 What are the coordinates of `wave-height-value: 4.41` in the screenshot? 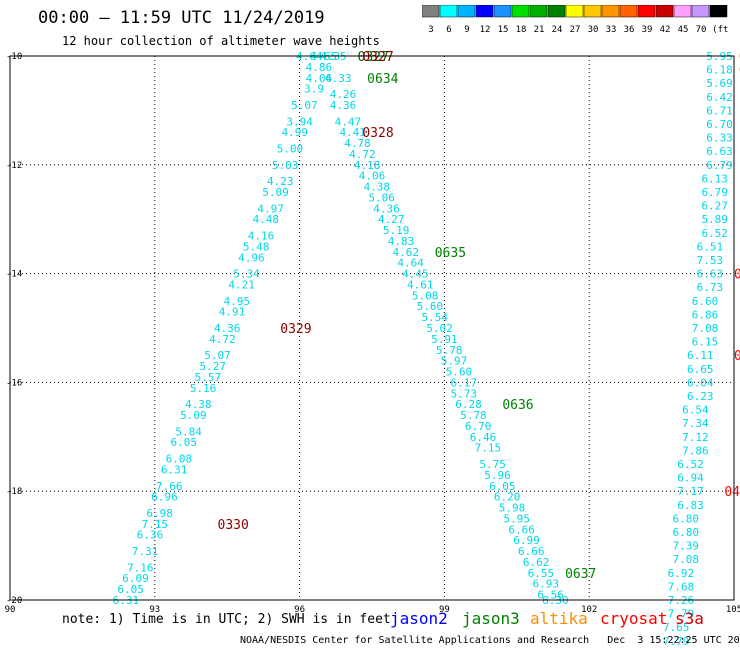 It's located at (352, 132).